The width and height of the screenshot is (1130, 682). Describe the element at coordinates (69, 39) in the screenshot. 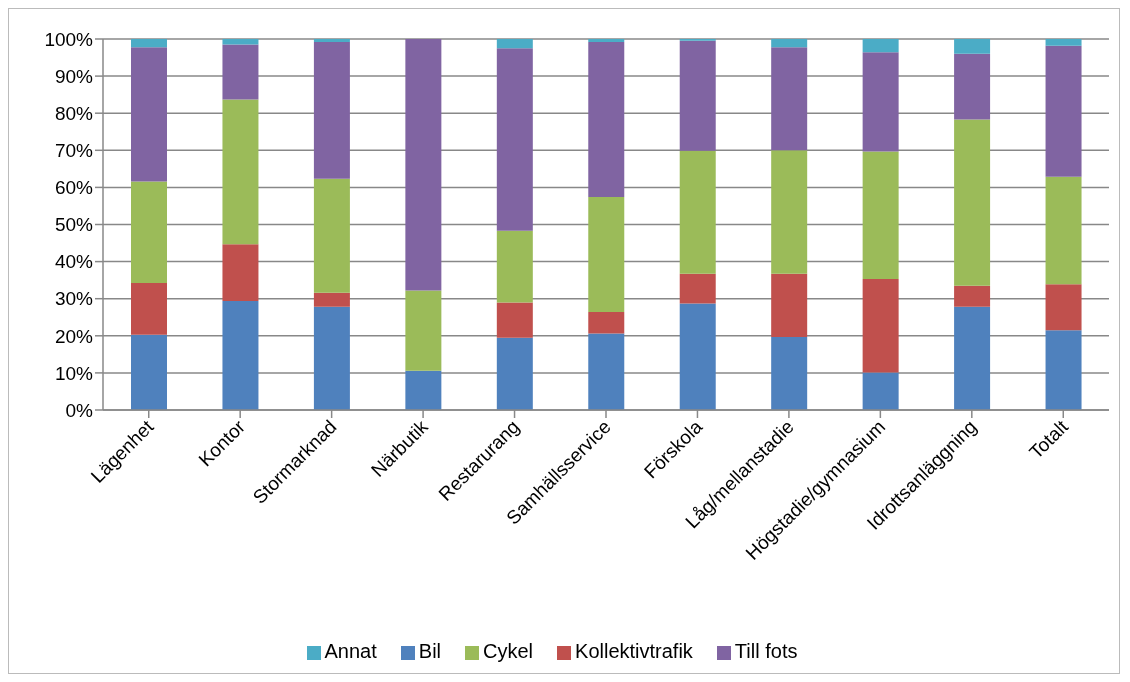

I see `y-tick-label: 100%` at that location.